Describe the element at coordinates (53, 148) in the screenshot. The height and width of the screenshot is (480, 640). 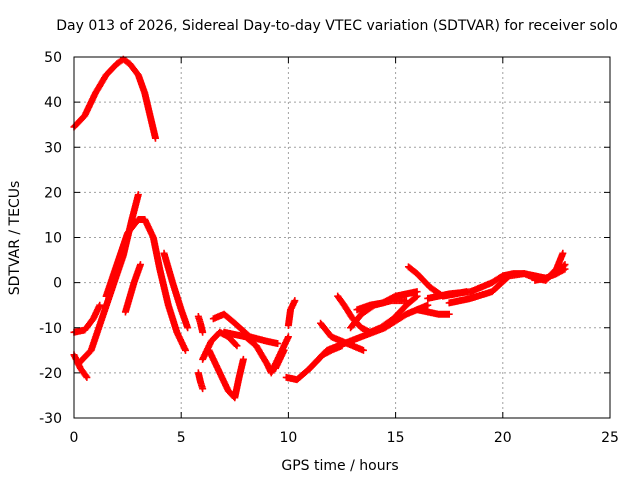
I see `y-tick-label: 30` at that location.